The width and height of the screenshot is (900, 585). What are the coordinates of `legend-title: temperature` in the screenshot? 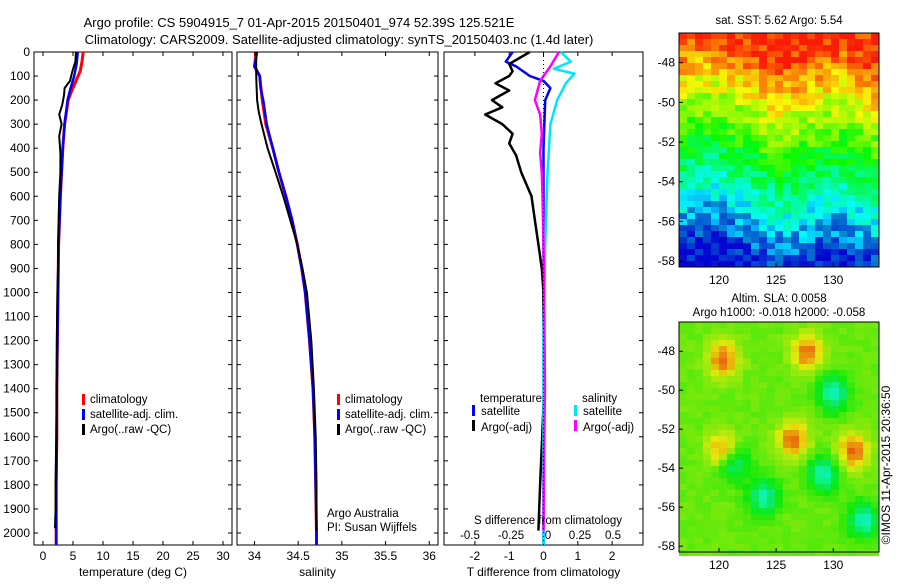 It's located at (511, 399).